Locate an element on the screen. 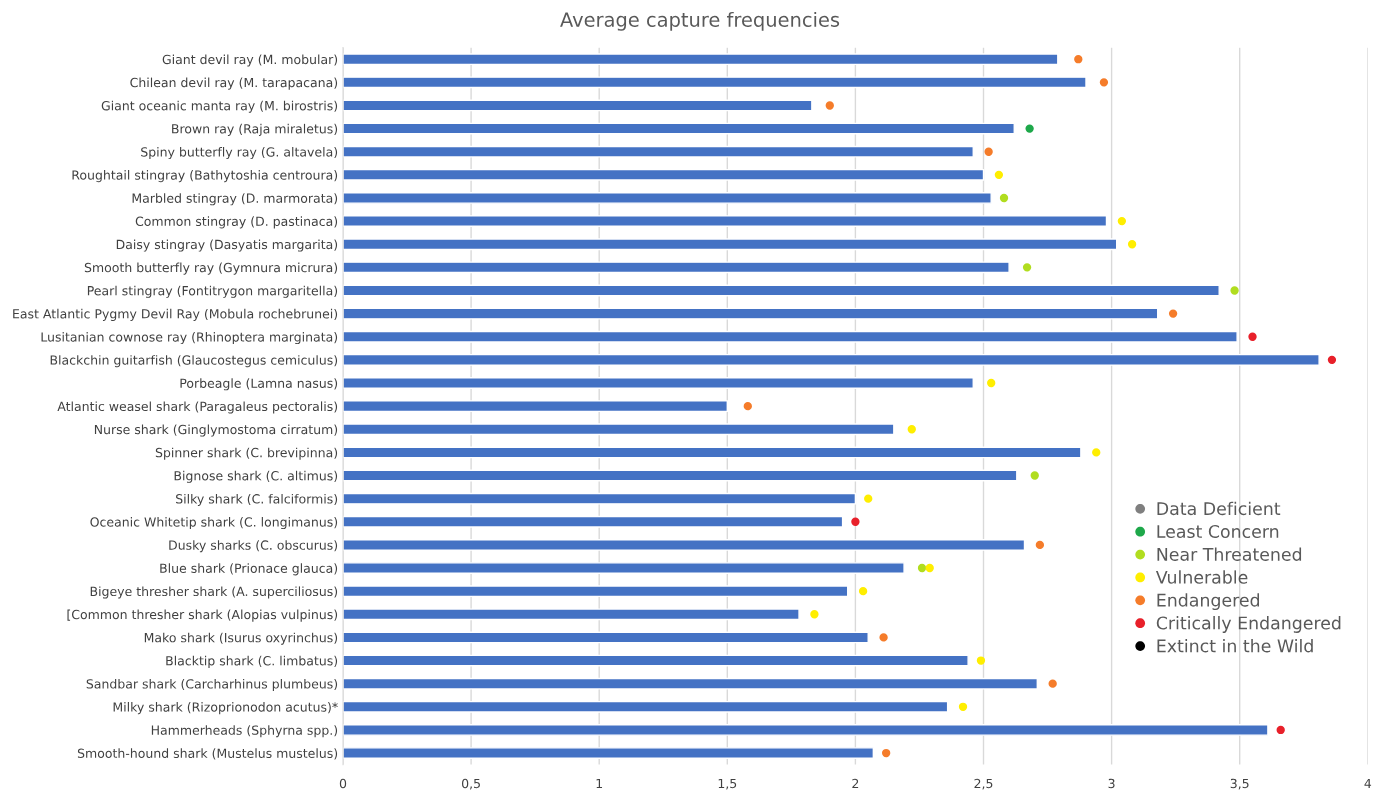 The width and height of the screenshot is (1400, 794). x-tick-label: 3,5 is located at coordinates (1239, 784).